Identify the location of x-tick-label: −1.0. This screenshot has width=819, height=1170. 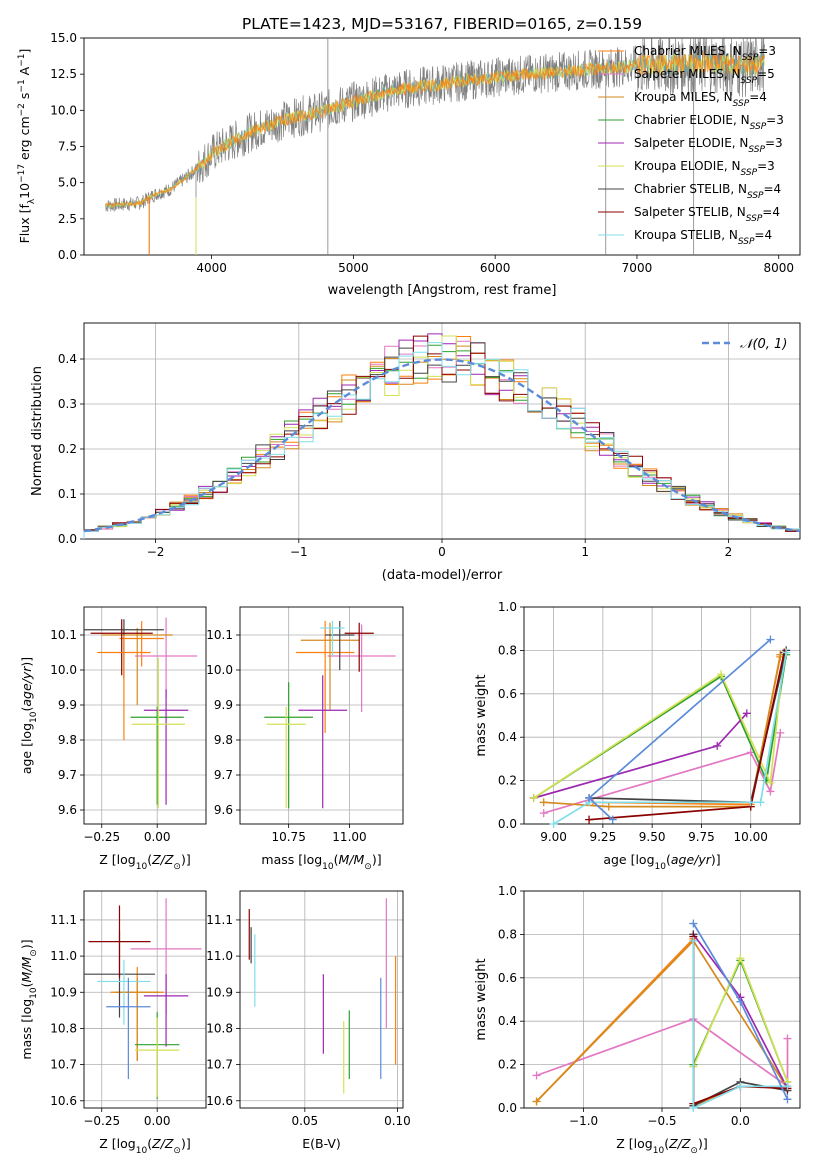
(583, 1121).